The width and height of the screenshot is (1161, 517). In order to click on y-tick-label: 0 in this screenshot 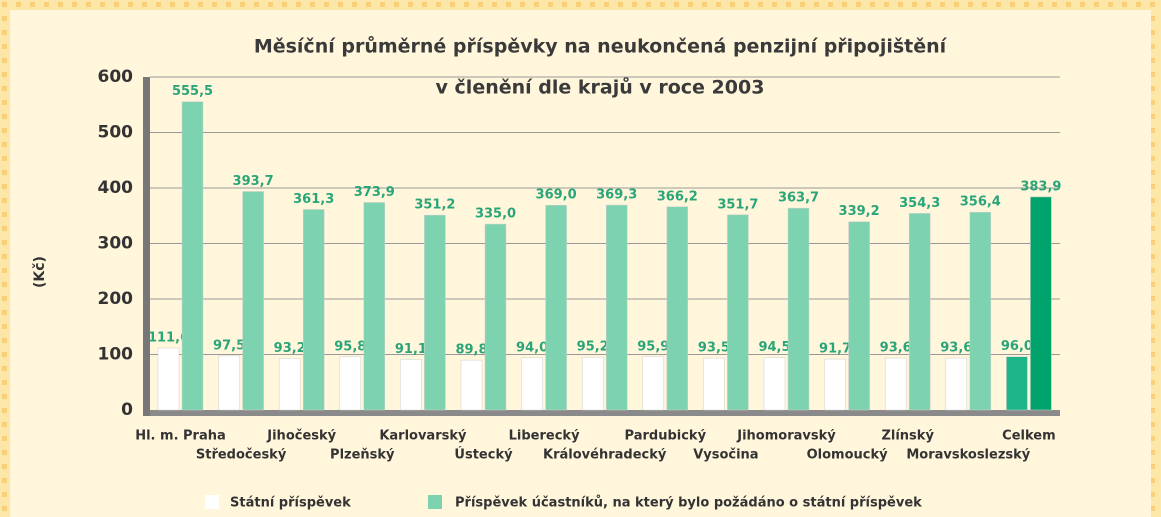, I will do `click(127, 410)`.